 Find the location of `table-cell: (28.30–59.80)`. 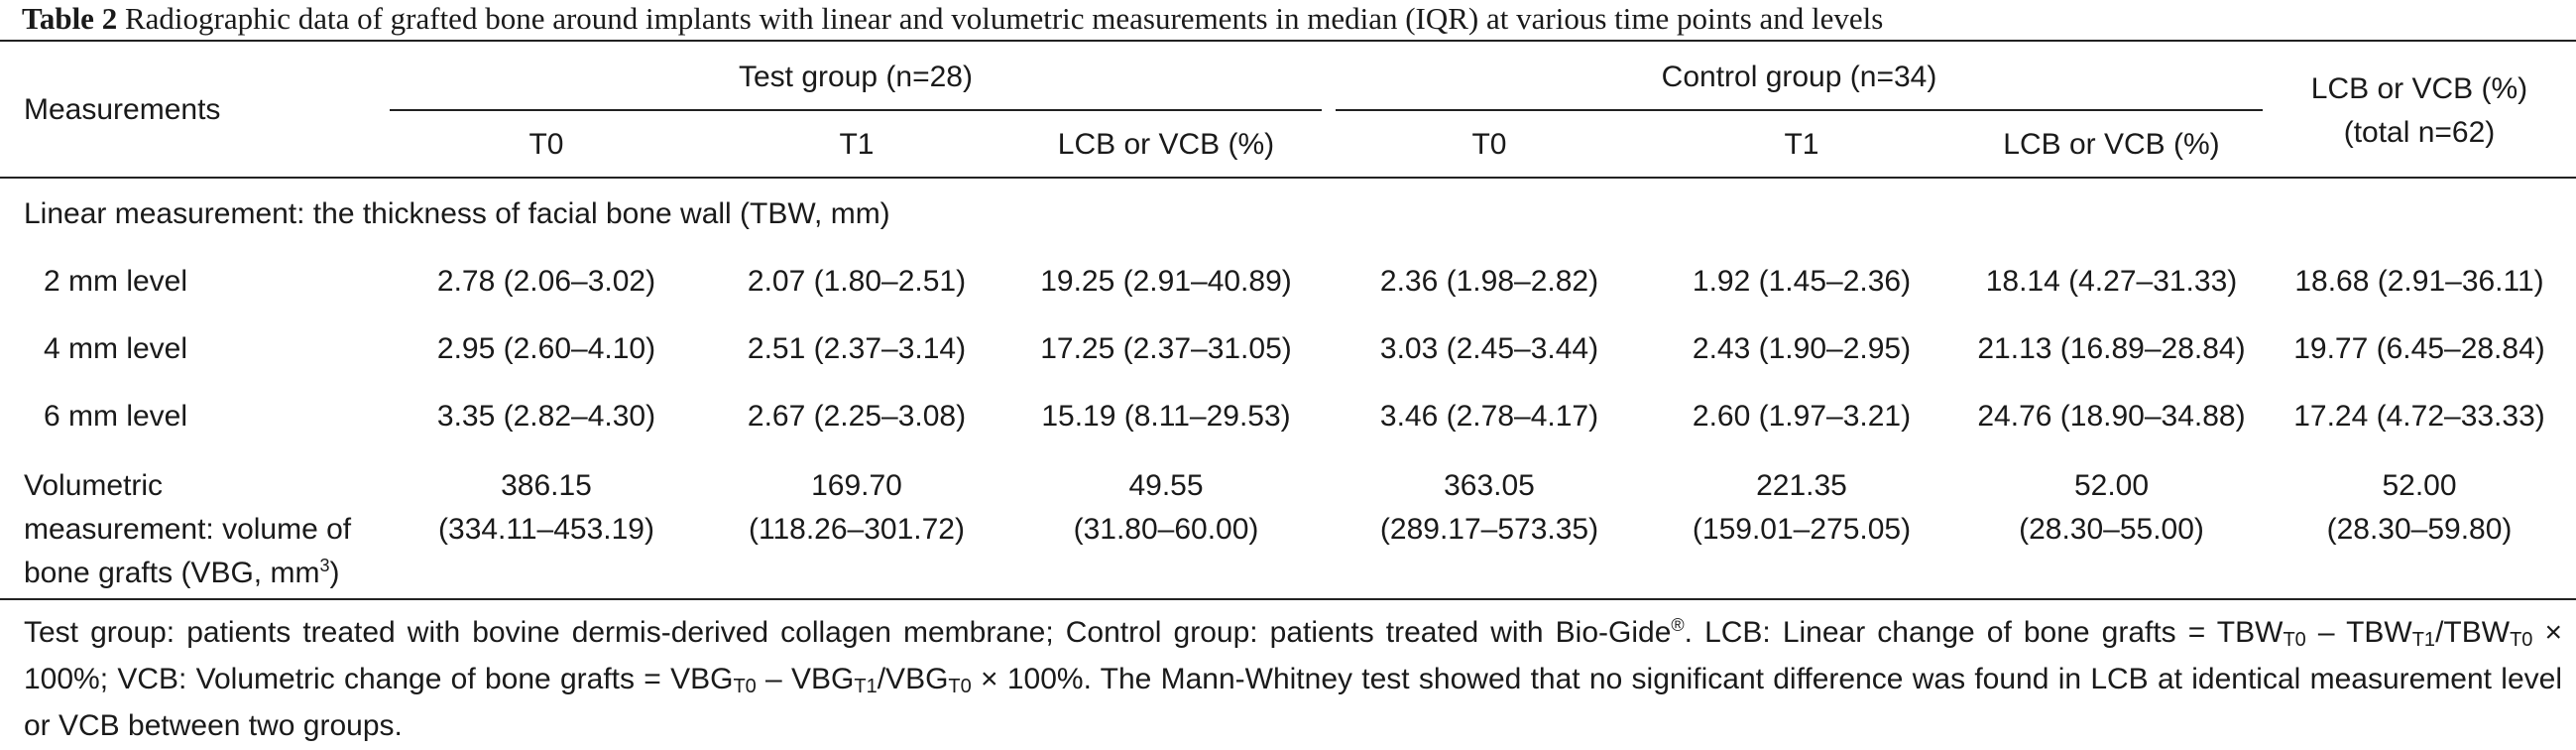

table-cell: (28.30–59.80) is located at coordinates (2419, 529).